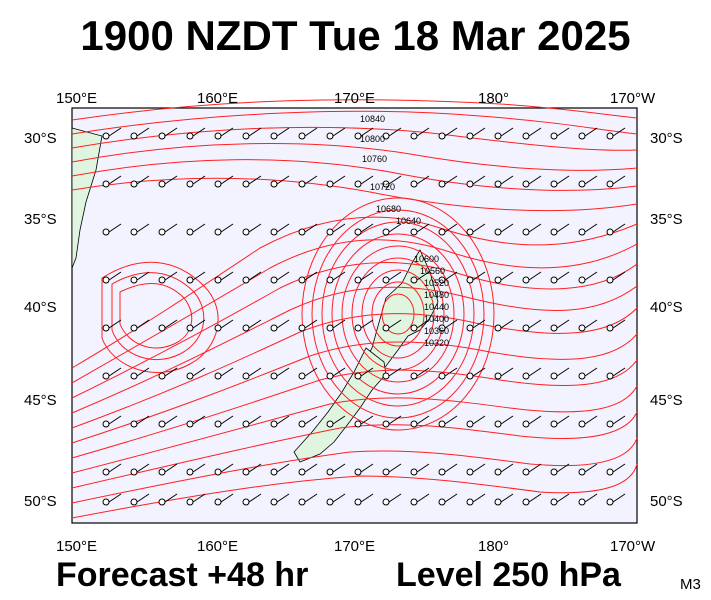  Describe the element at coordinates (40, 501) in the screenshot. I see `lat-label: 50°S` at that location.